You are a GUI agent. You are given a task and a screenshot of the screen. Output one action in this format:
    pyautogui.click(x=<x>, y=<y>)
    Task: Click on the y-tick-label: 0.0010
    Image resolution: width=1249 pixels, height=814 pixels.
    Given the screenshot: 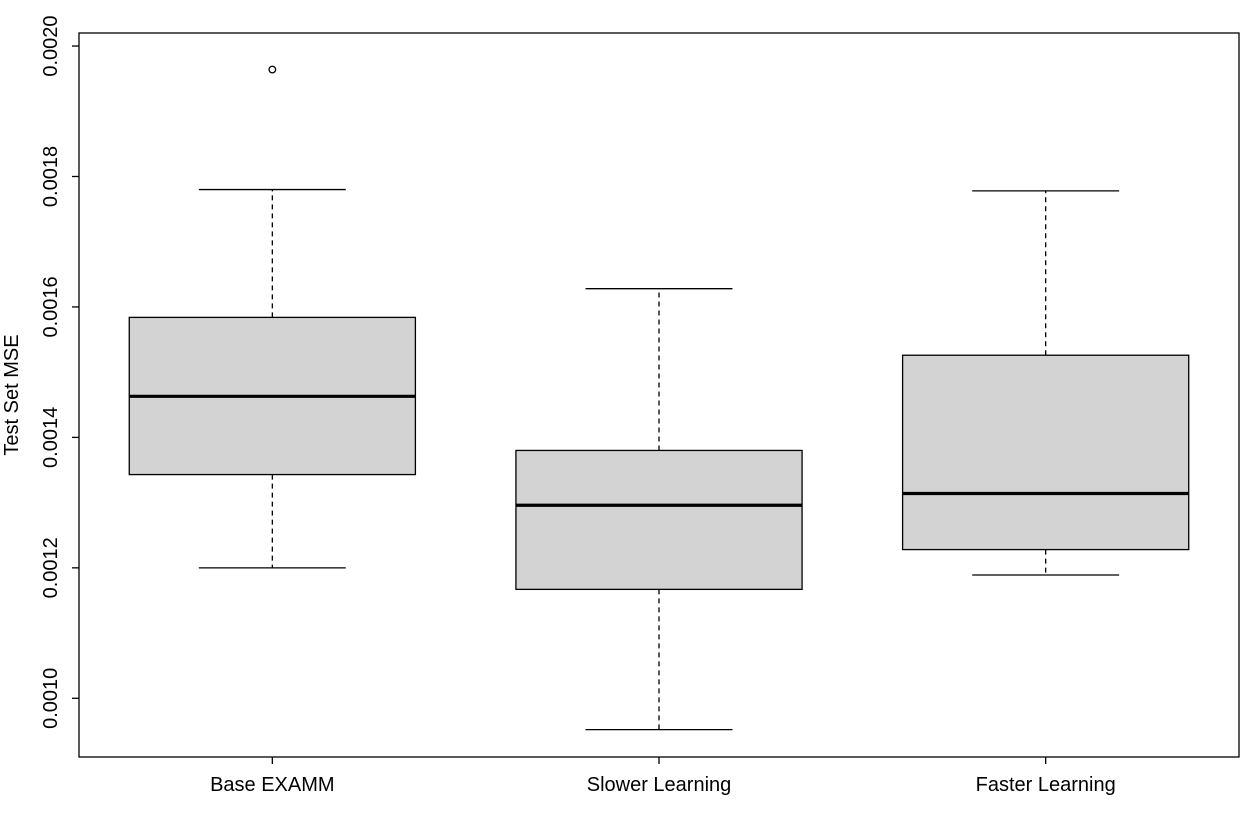 What is the action you would take?
    pyautogui.click(x=51, y=698)
    